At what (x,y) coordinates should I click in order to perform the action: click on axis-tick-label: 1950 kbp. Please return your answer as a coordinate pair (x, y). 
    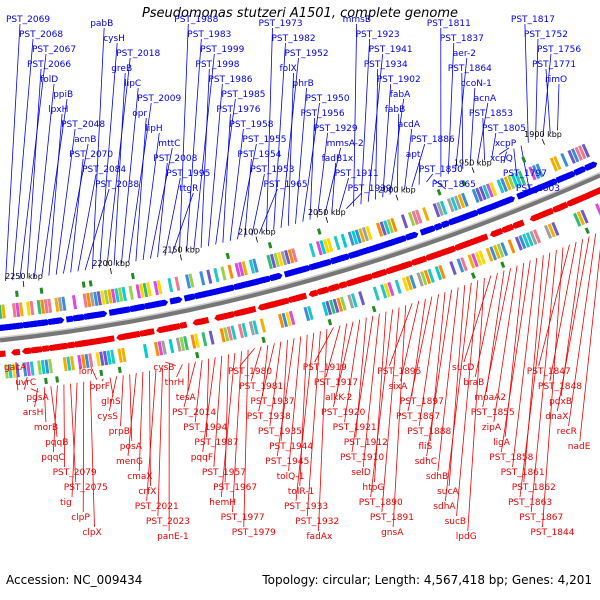
    Looking at the image, I should click on (473, 162).